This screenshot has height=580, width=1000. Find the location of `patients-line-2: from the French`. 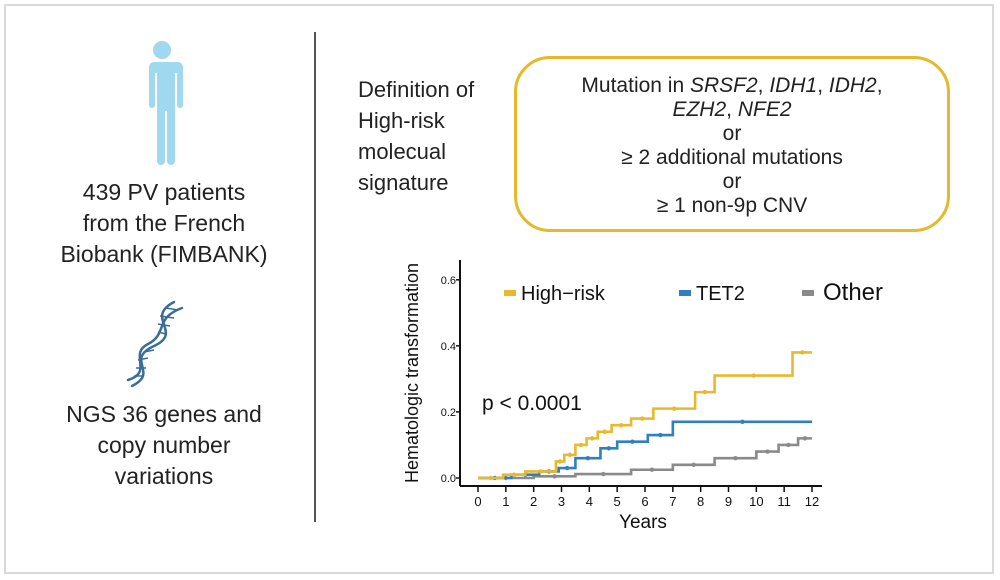

patients-line-2: from the French is located at coordinates (164, 223).